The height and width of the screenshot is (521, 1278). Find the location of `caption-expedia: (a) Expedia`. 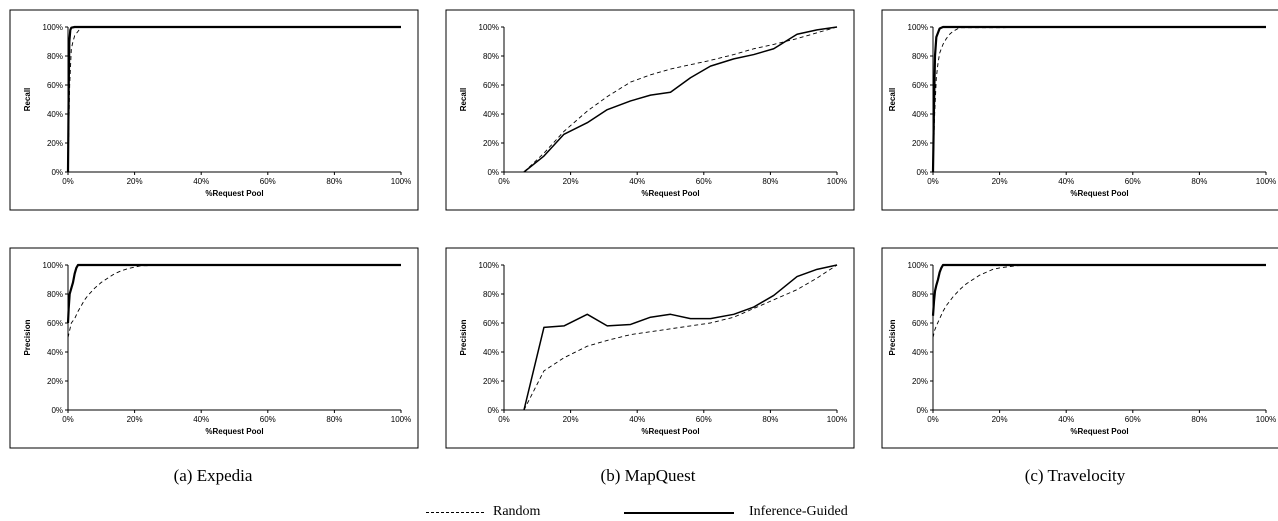

caption-expedia: (a) Expedia is located at coordinates (213, 475).